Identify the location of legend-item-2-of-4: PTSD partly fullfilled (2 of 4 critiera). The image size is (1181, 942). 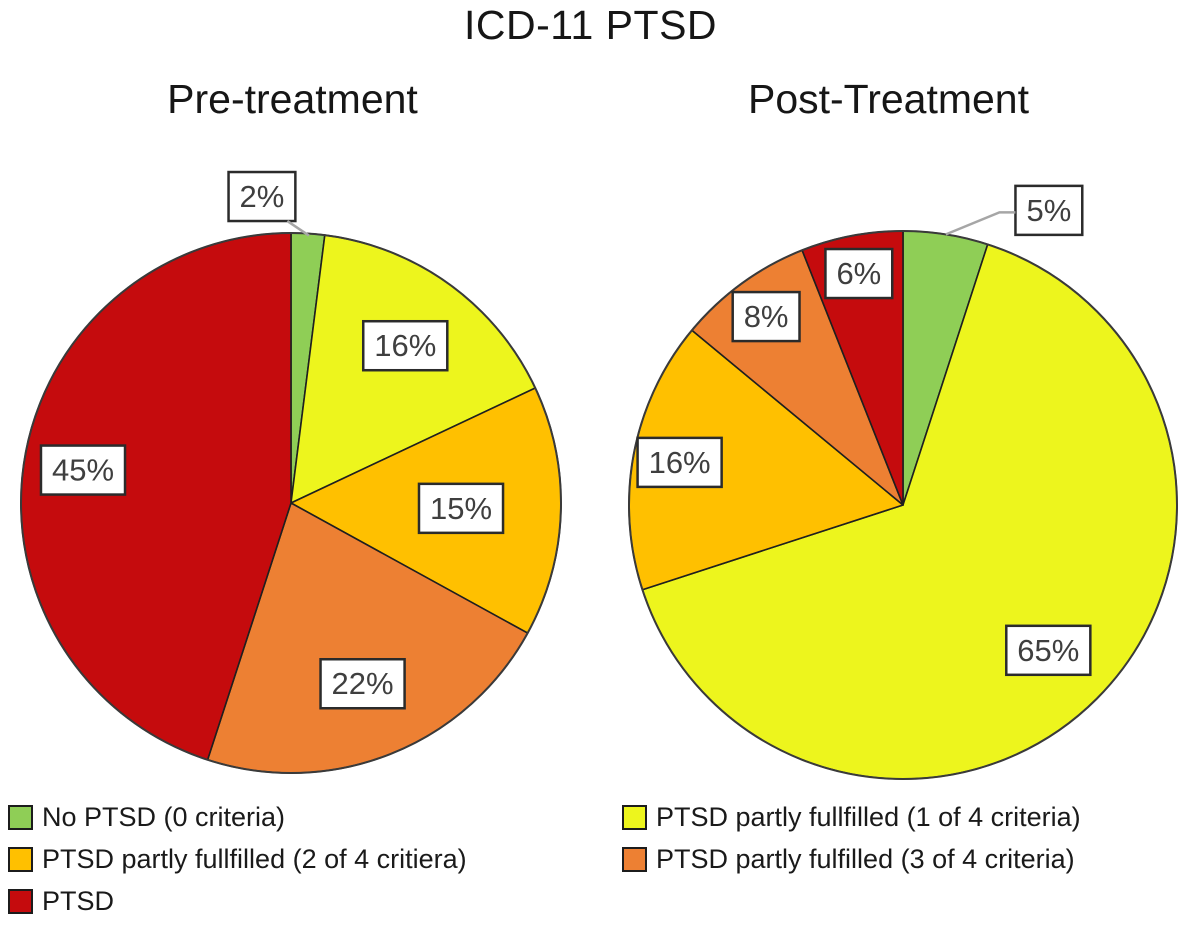
(311, 859).